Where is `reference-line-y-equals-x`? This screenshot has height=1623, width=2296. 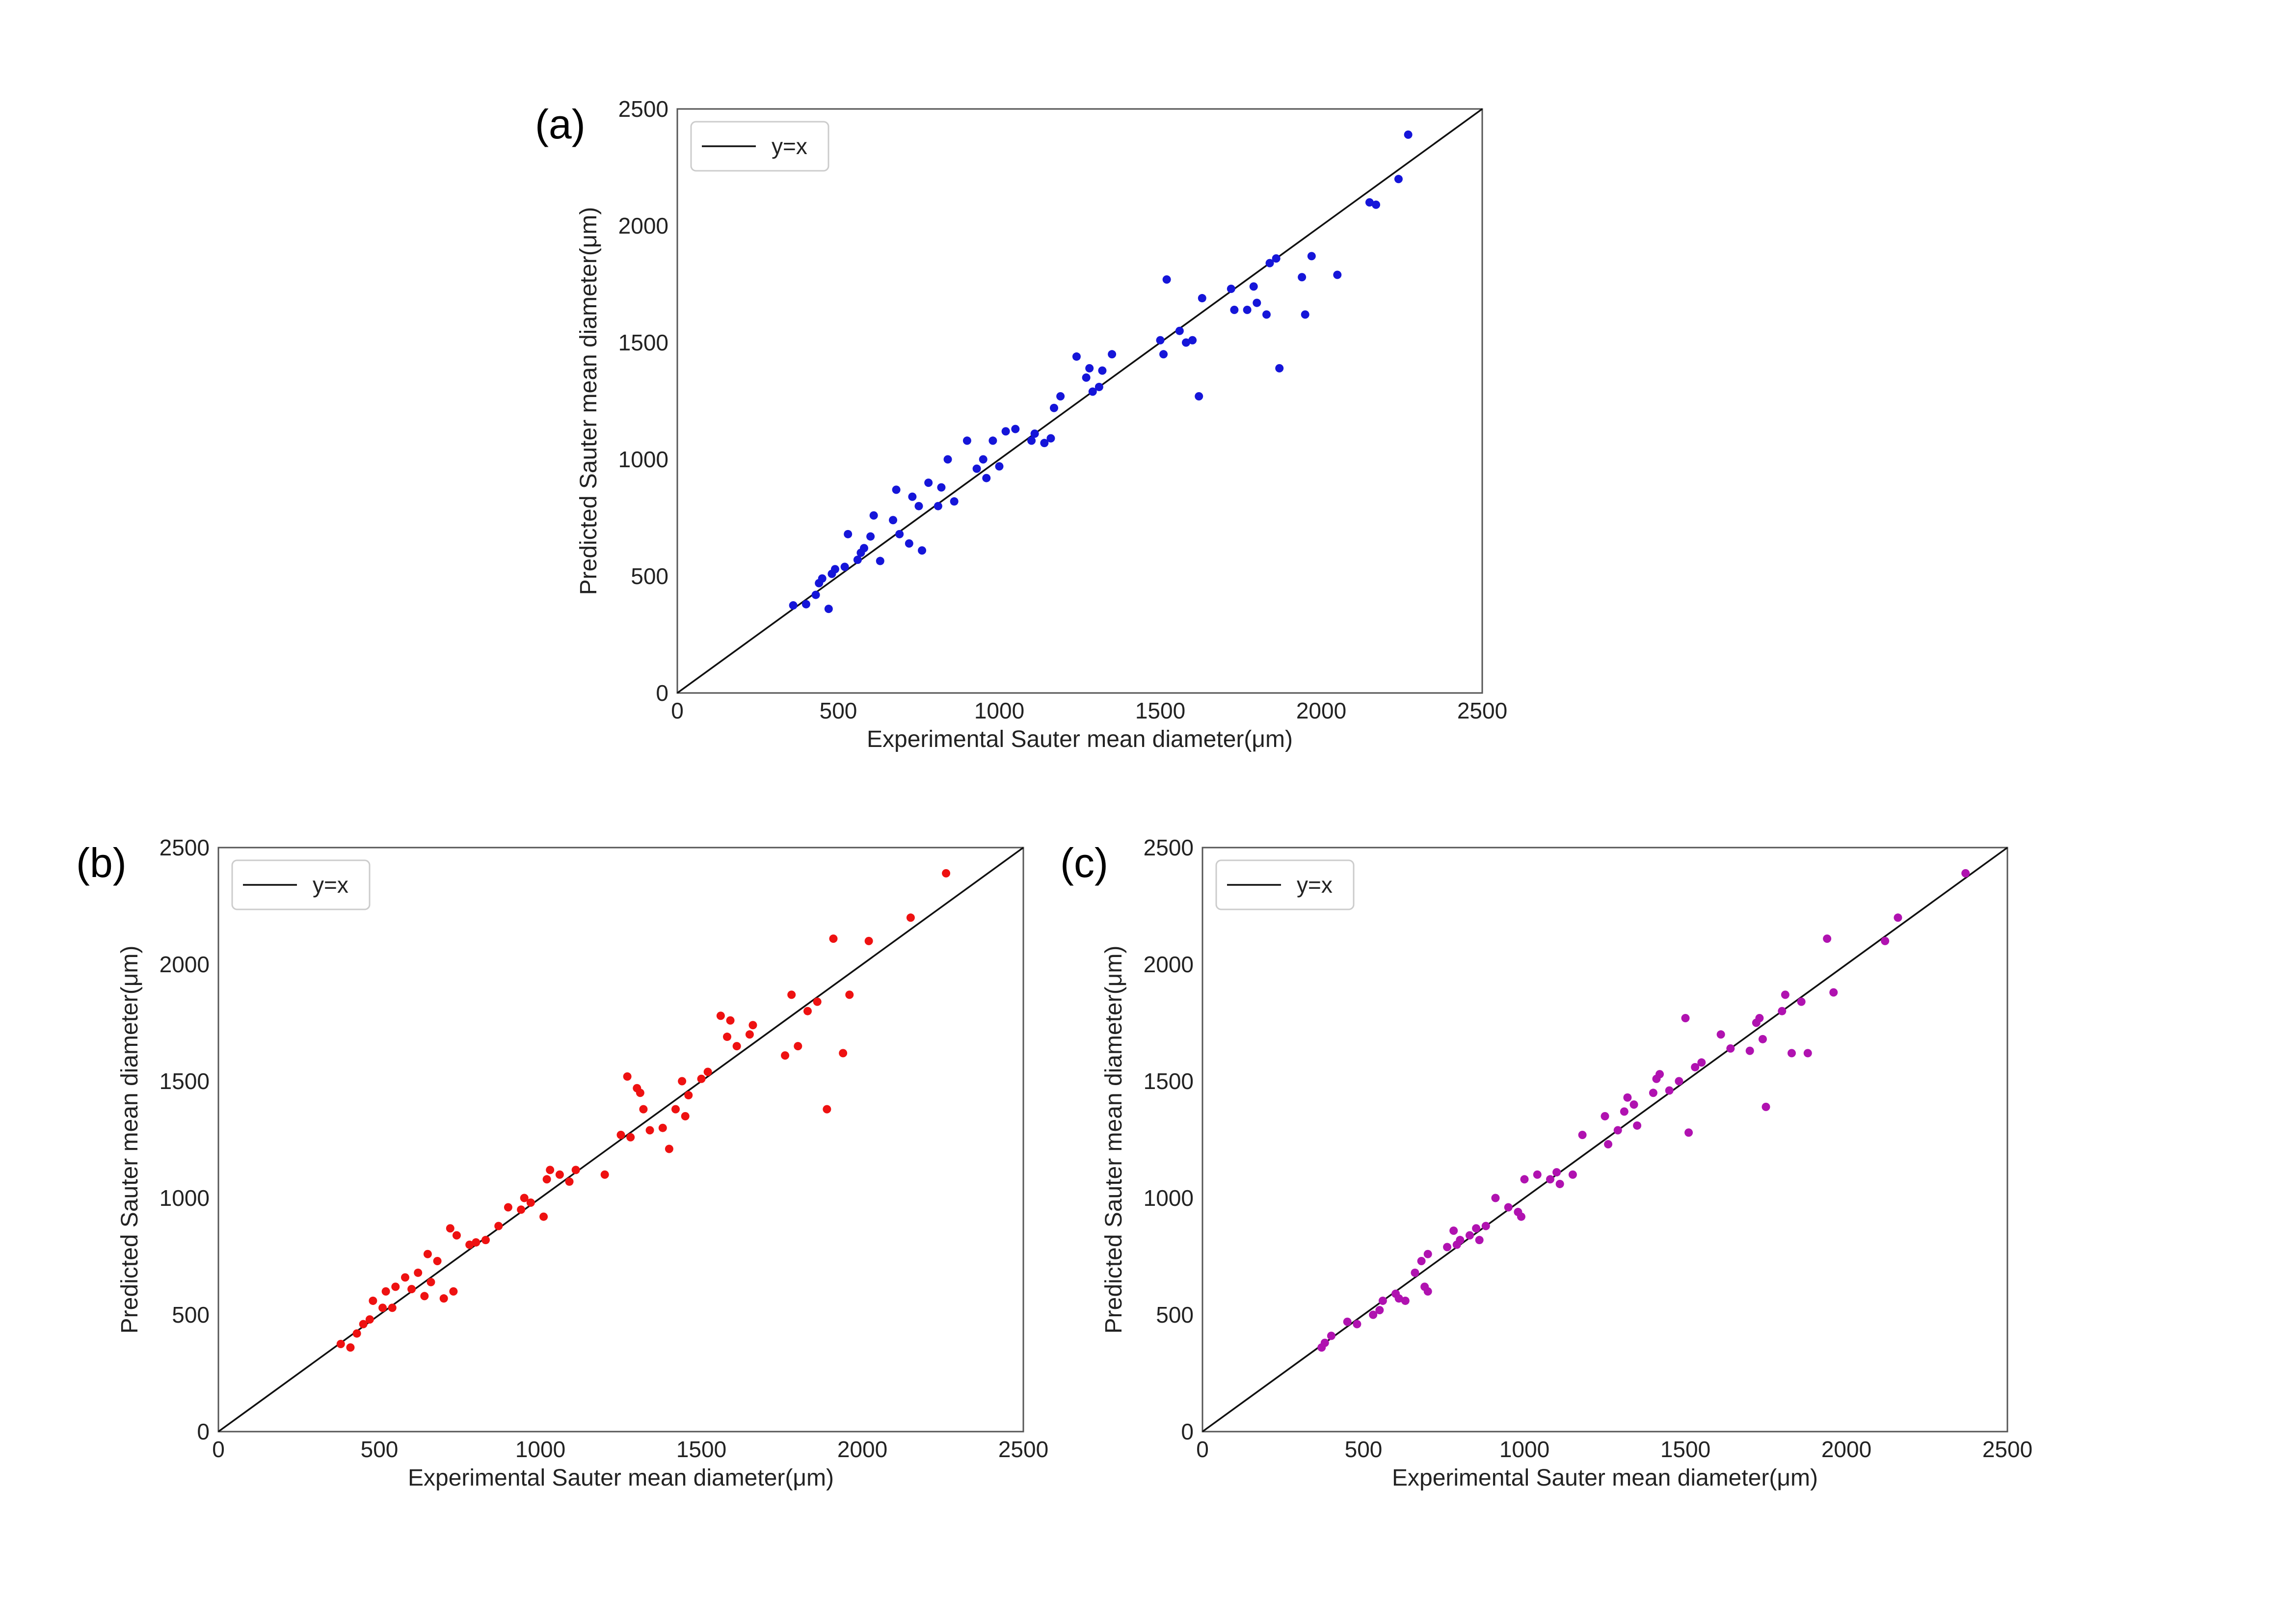
reference-line-y-equals-x is located at coordinates (620, 1140).